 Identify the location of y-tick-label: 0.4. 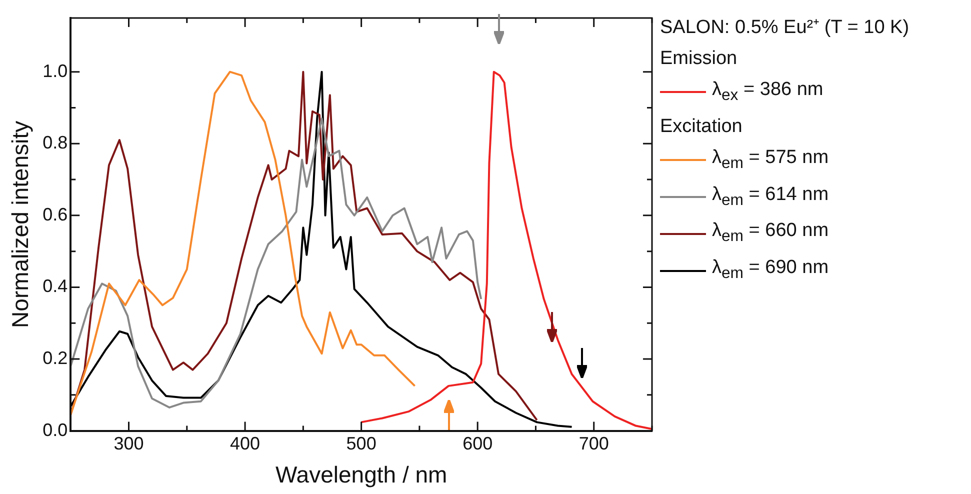
(55, 286).